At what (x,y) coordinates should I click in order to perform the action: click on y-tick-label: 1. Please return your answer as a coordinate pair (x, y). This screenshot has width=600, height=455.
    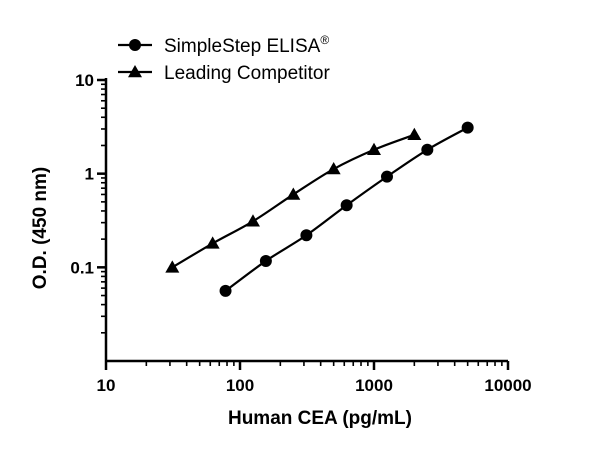
    Looking at the image, I should click on (89, 174).